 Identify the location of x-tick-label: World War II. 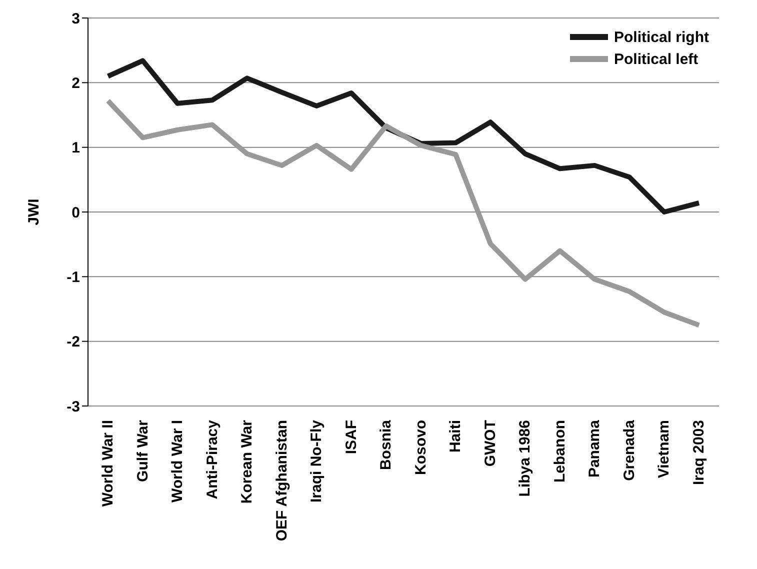
(108, 463).